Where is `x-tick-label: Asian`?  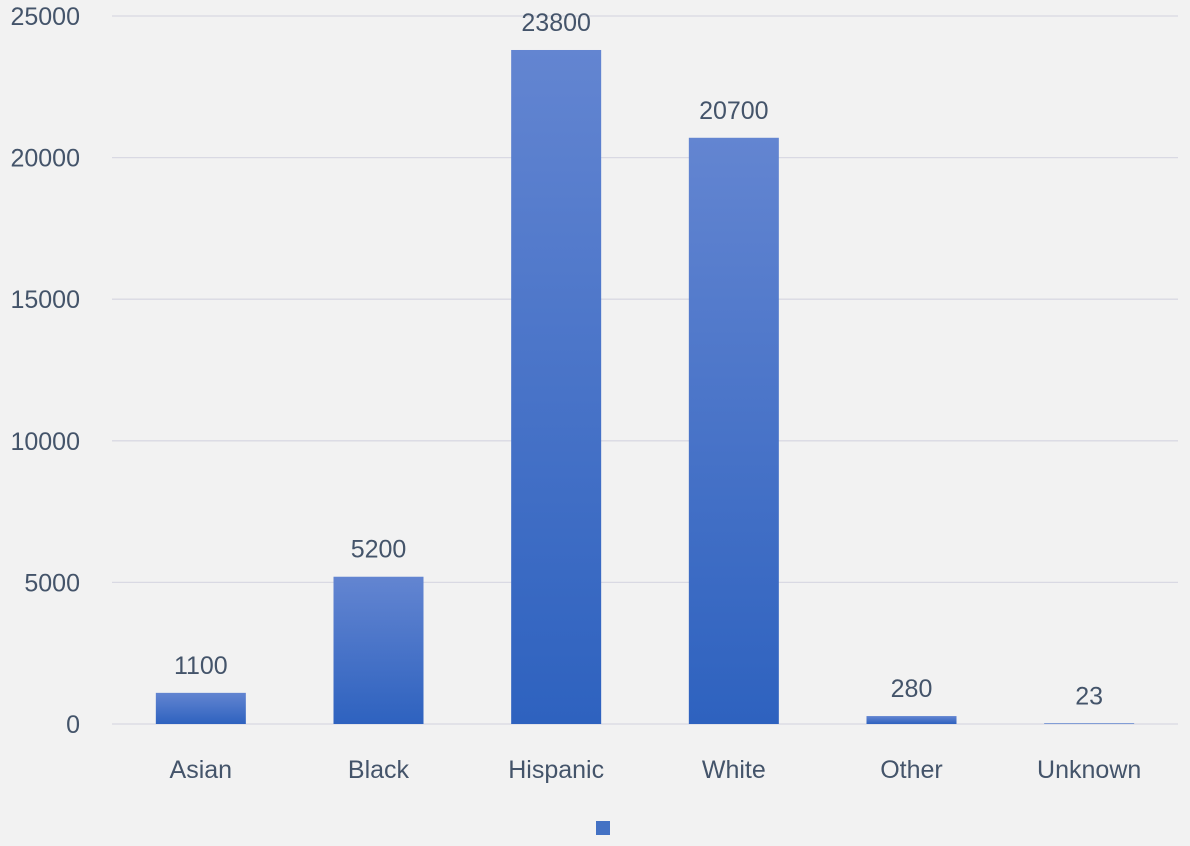
x-tick-label: Asian is located at coordinates (201, 770).